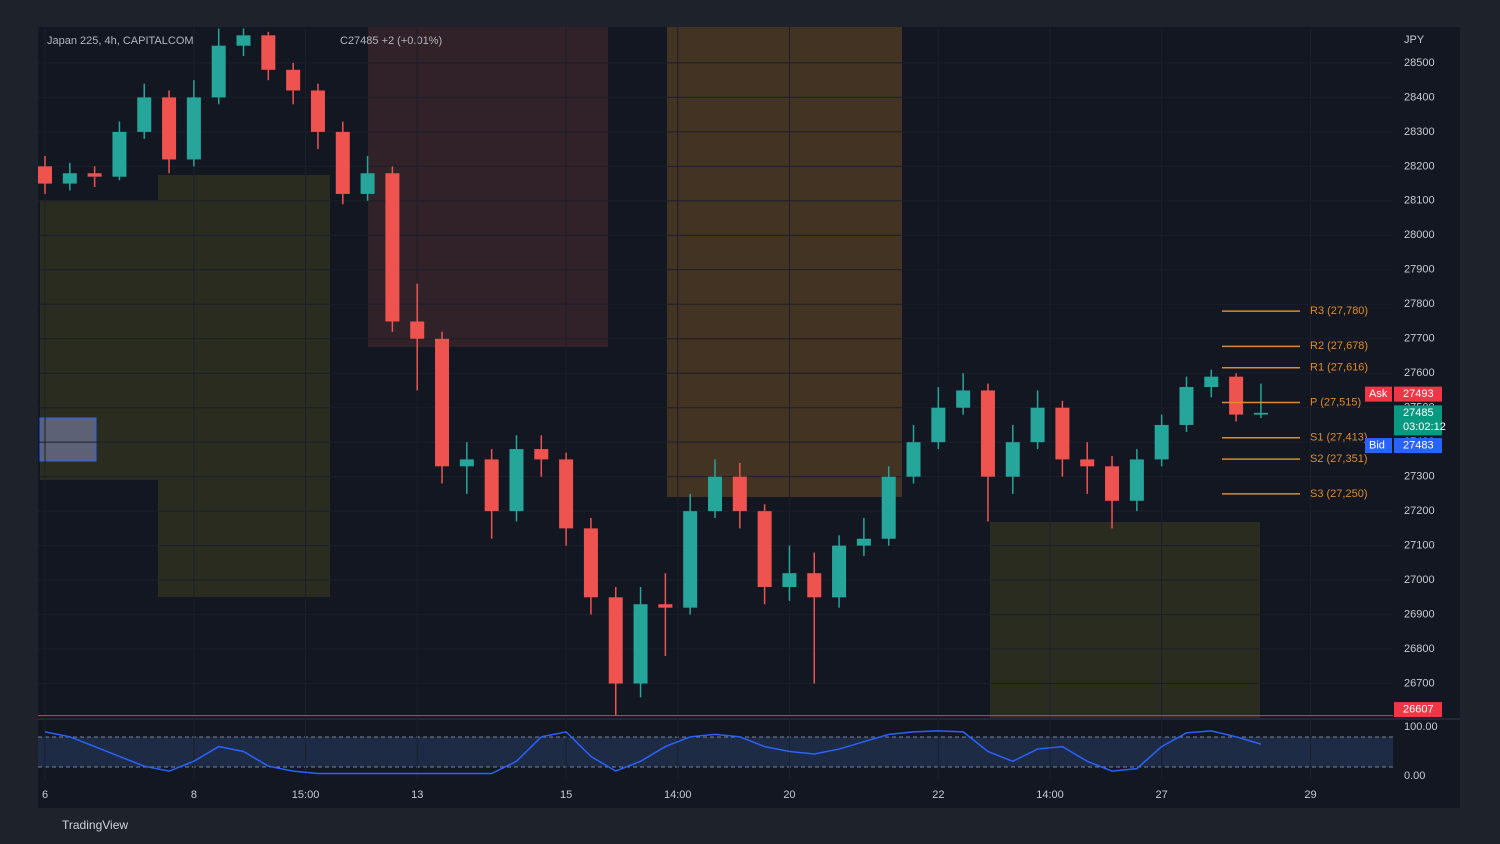  Describe the element at coordinates (1419, 614) in the screenshot. I see `y-tick-label: 26900` at that location.